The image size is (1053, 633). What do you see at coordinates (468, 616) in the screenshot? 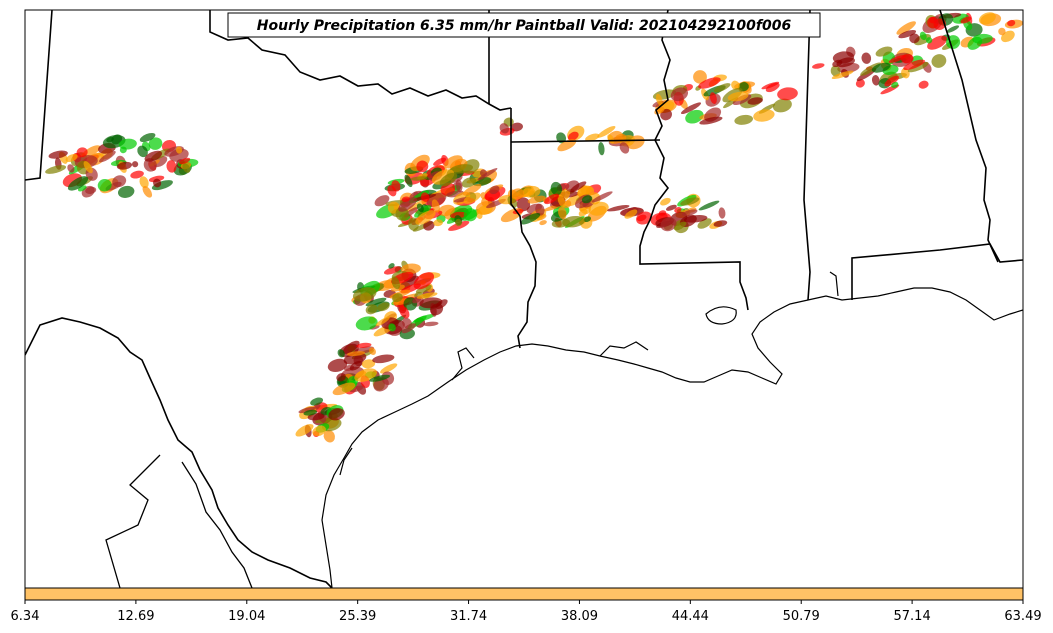
I see `colorbar-tick-label: 31.74` at bounding box center [468, 616].